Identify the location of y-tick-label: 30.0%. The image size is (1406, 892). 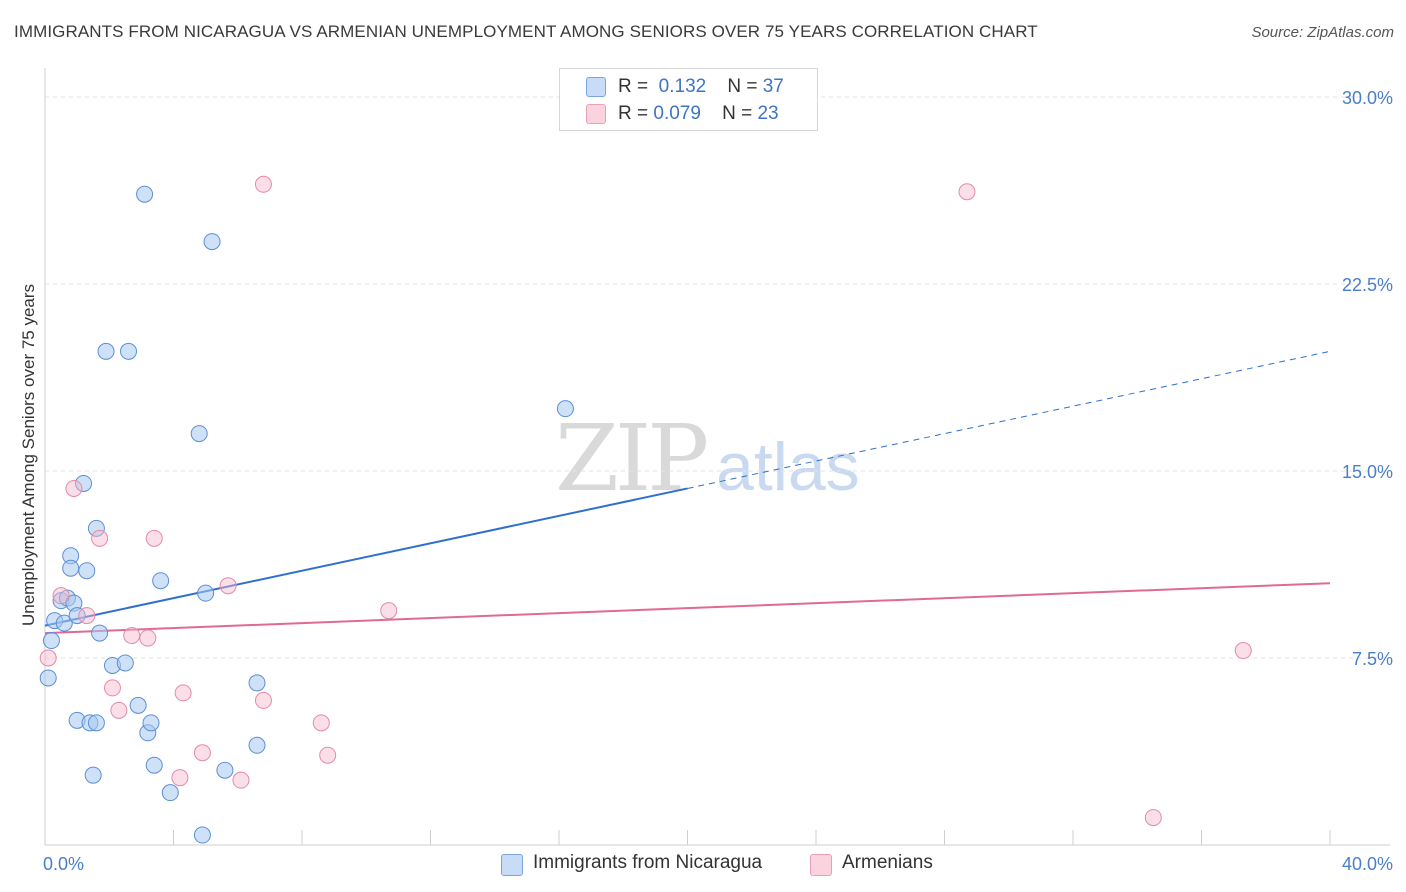
(1367, 98).